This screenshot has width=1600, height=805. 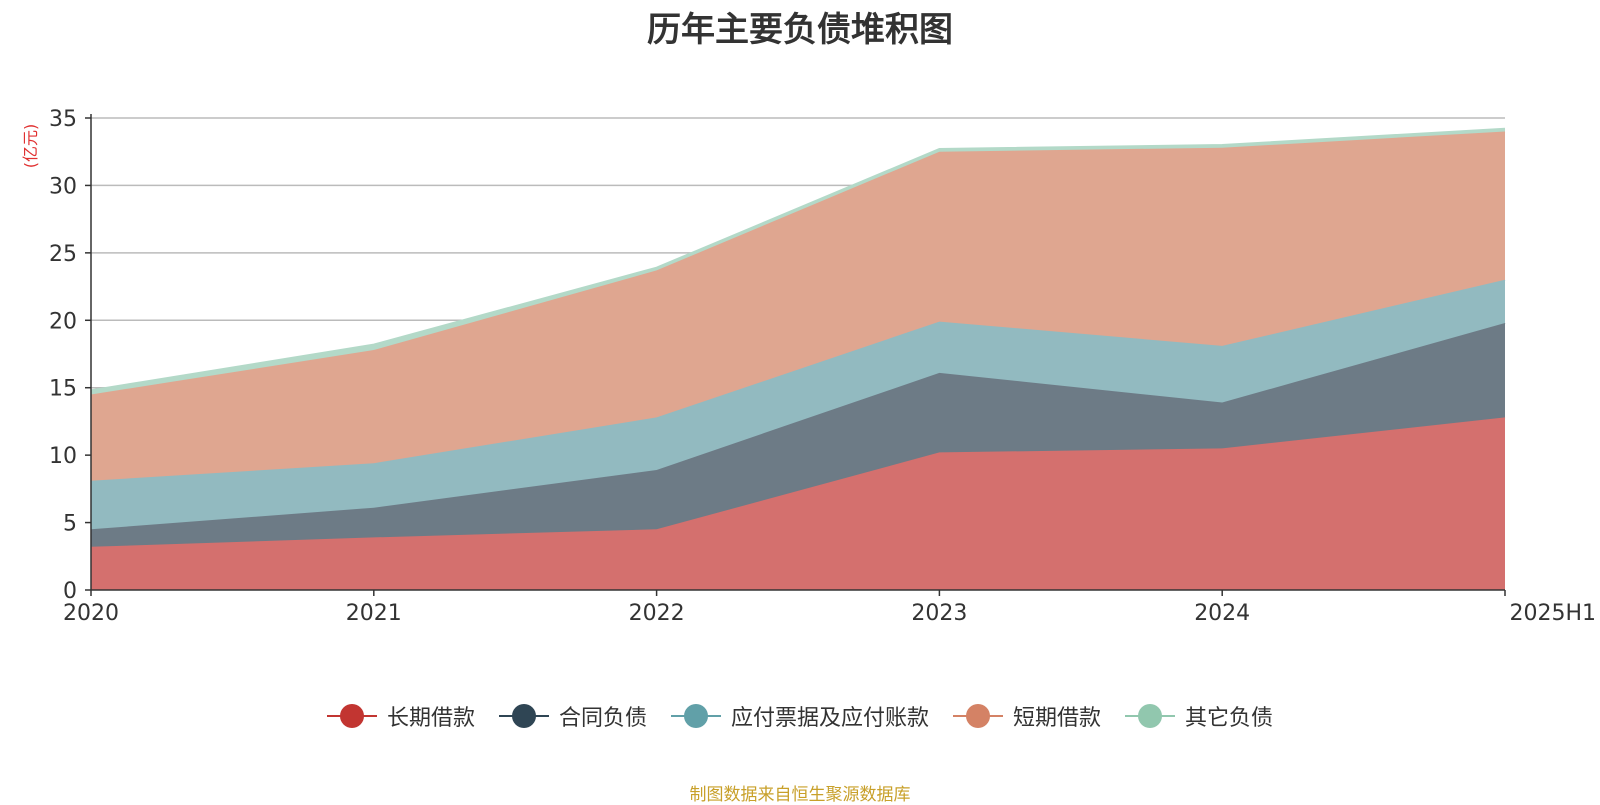 I want to click on legend-item: 长期借款, so click(x=400, y=716).